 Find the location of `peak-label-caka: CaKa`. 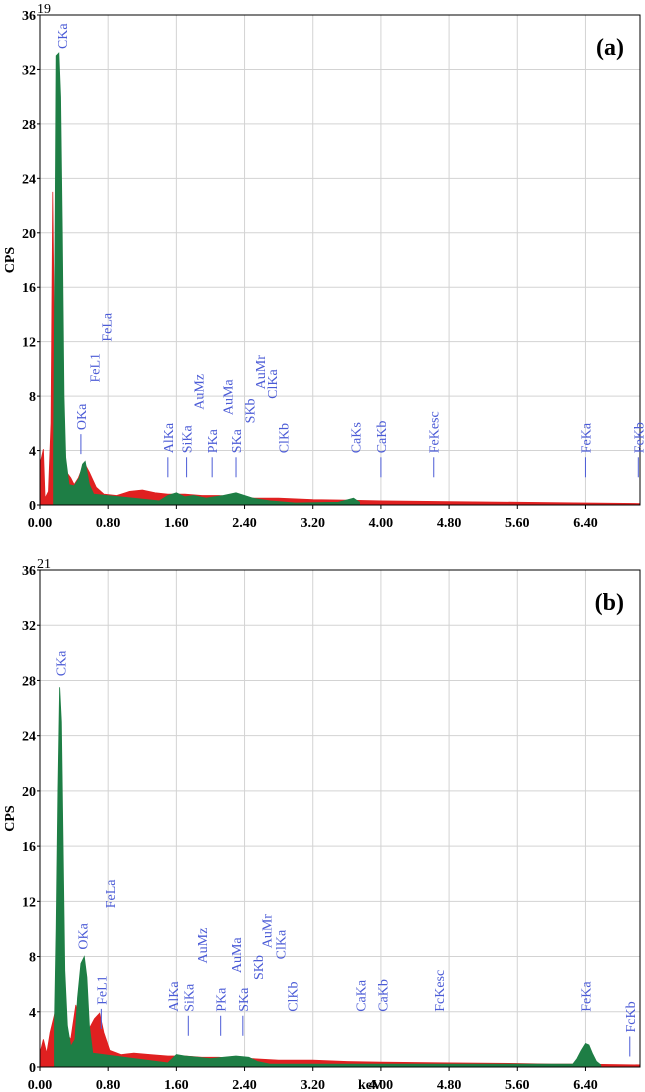

peak-label-caka: CaKa is located at coordinates (361, 995).